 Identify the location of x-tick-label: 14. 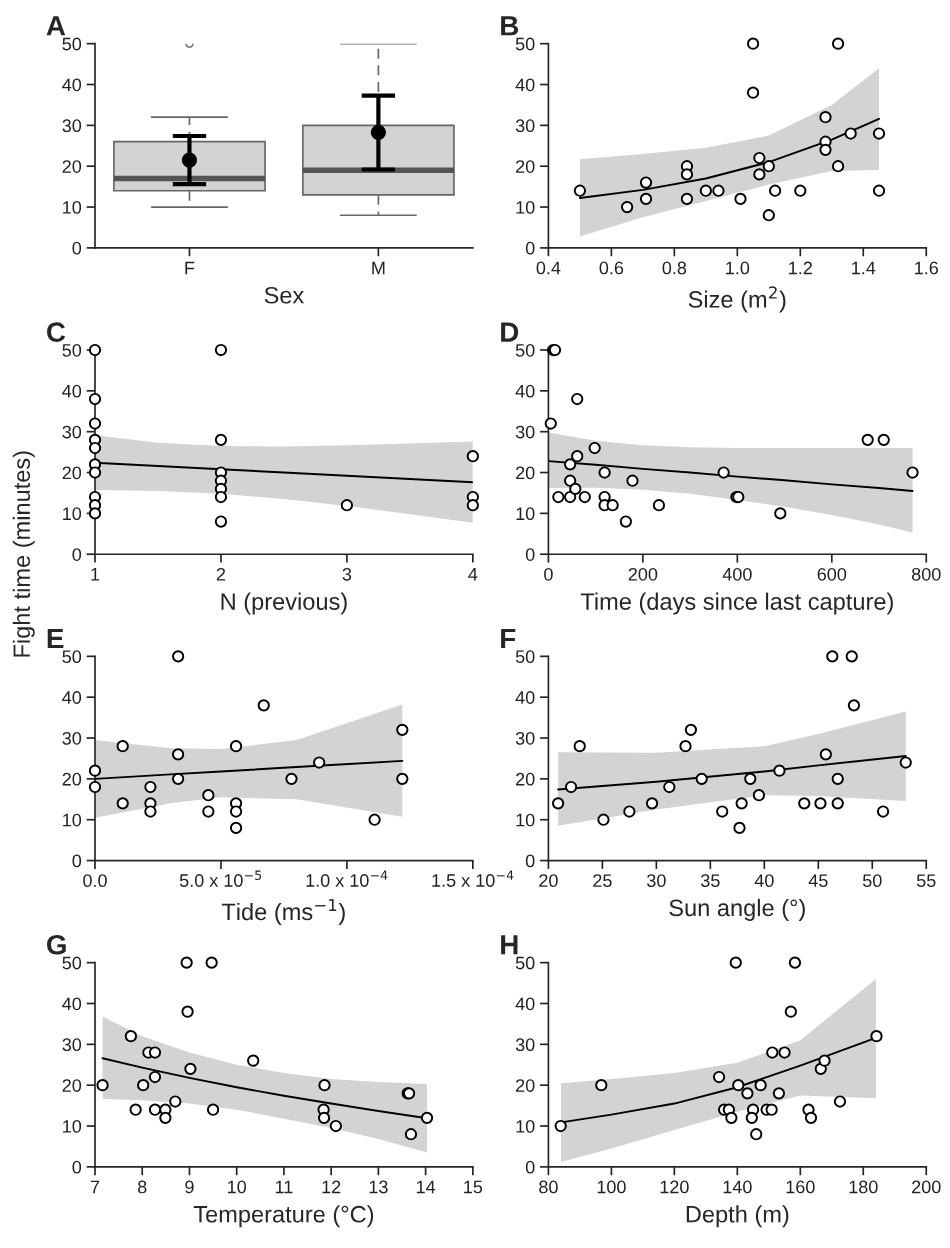
(426, 1187).